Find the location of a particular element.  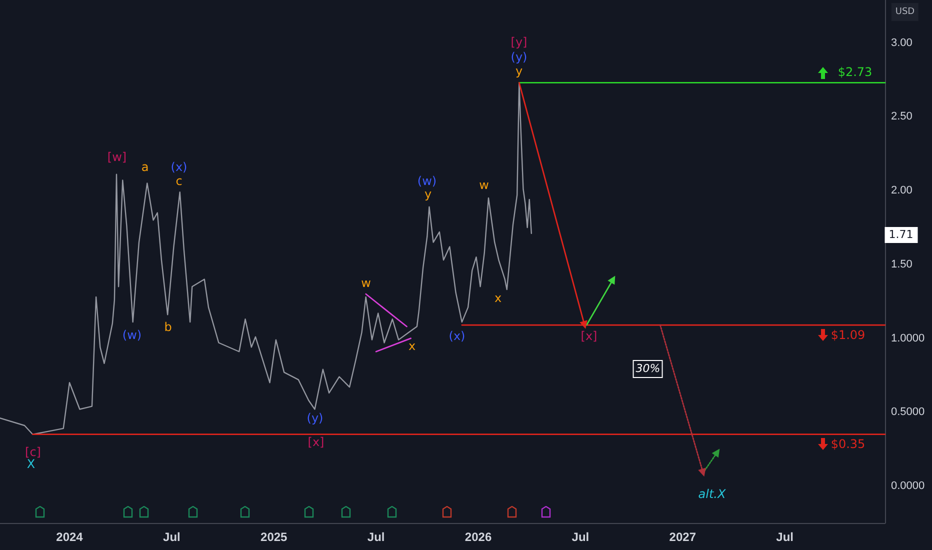

x-tick-label: 2026 is located at coordinates (478, 537).